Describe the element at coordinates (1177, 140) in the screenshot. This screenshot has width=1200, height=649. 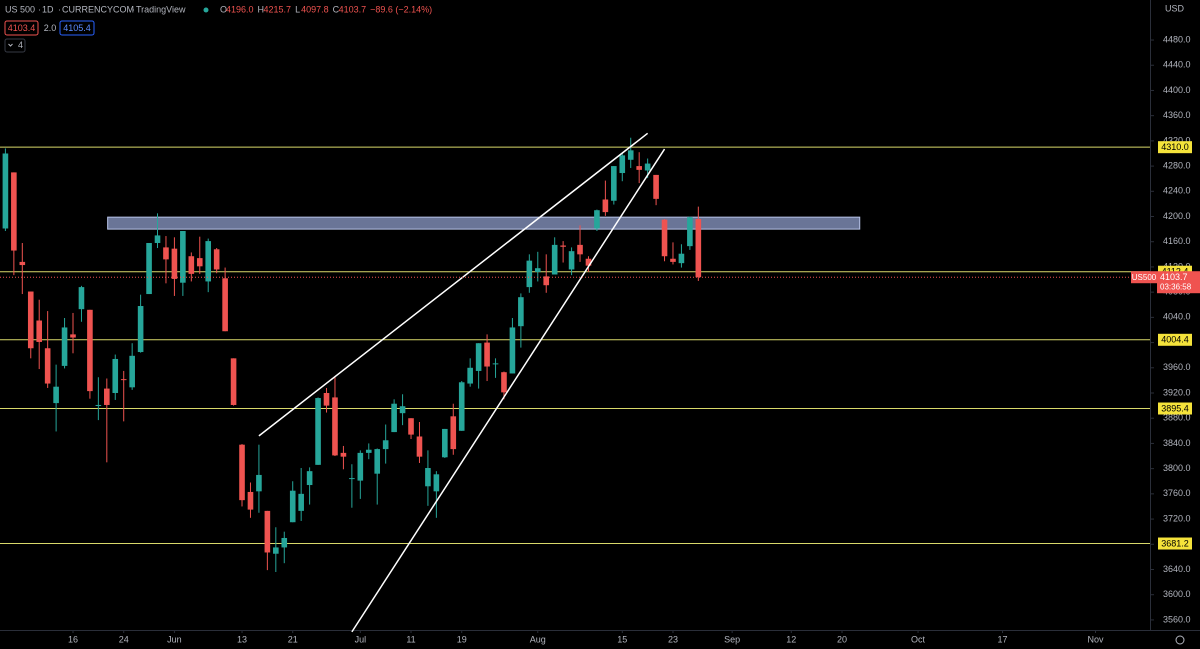
I see `y-tick-label: 4320.0` at that location.